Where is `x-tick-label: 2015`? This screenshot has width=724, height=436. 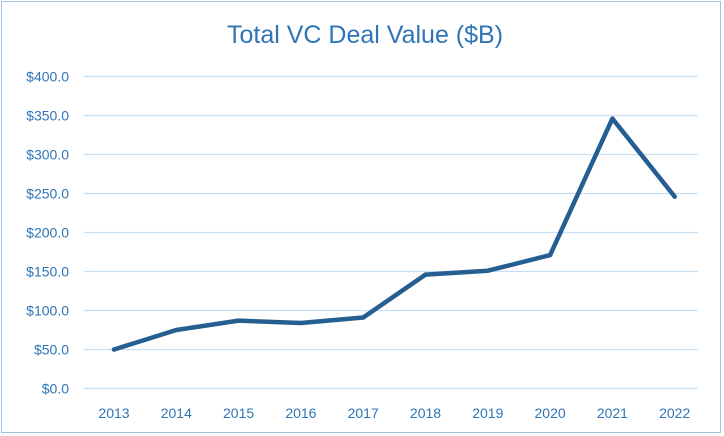 x-tick-label: 2015 is located at coordinates (238, 413).